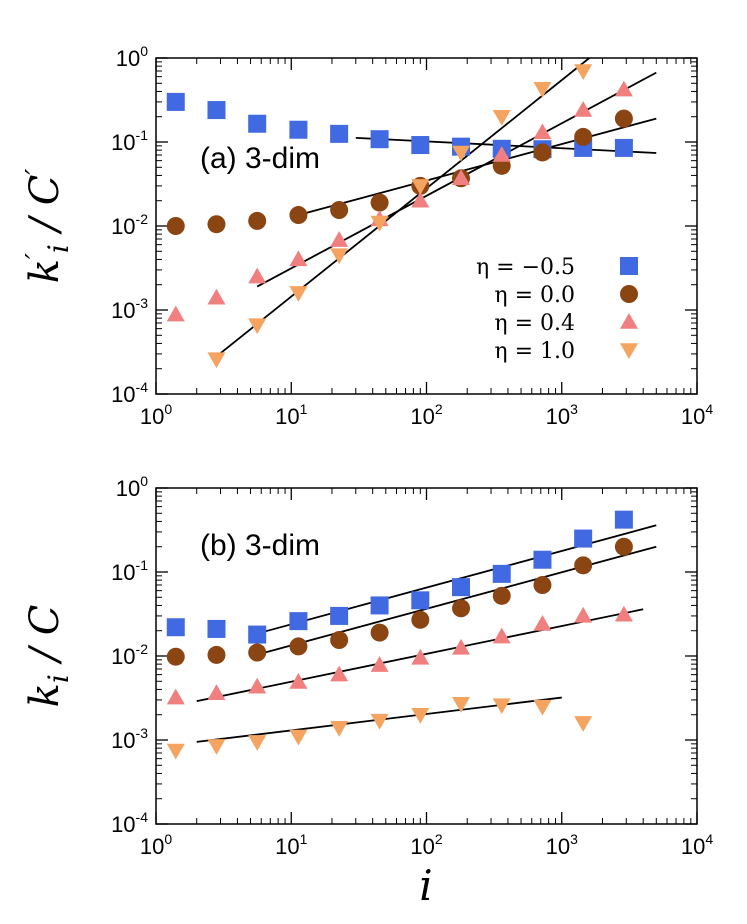 Image resolution: width=747 pixels, height=924 pixels. I want to click on x-tick-label: 10⁰, so click(156, 845).